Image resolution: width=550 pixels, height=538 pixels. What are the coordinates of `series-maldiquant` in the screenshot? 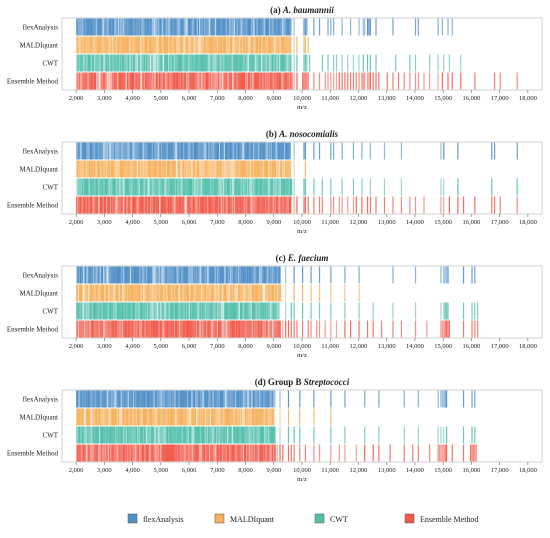 It's located at (218, 293).